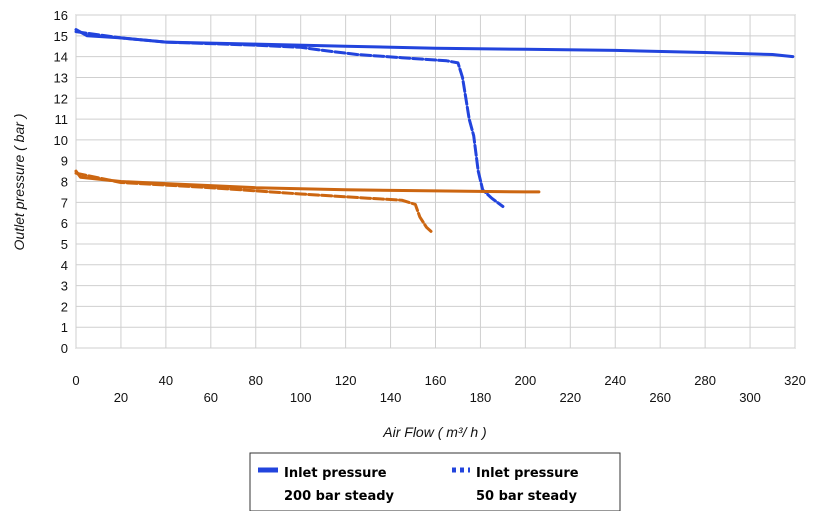 Image resolution: width=814 pixels, height=511 pixels. Describe the element at coordinates (339, 496) in the screenshot. I see `legend-entry-1-line2: 200 bar steady` at that location.